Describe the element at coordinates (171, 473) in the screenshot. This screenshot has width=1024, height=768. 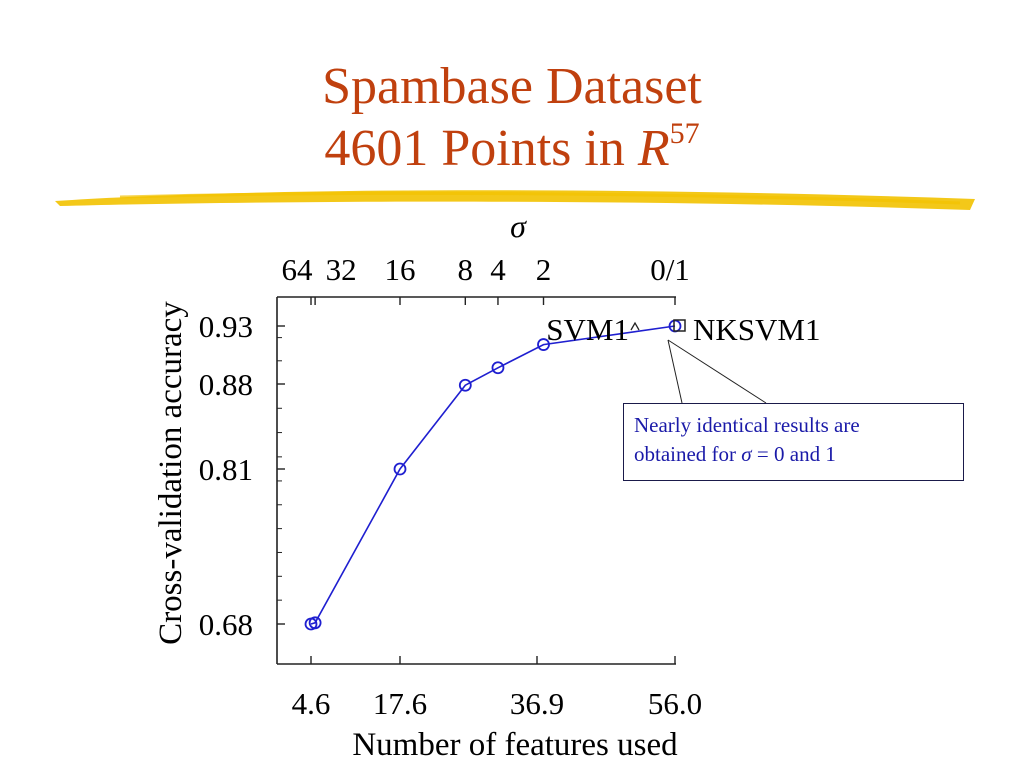
I see `y-axis-title: Cross-validation accuracy` at that location.